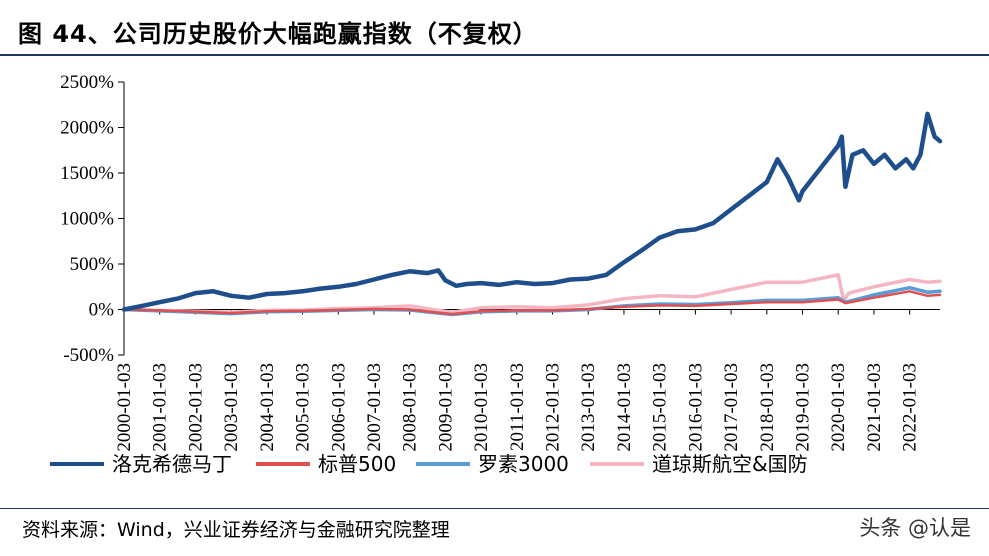 Image resolution: width=989 pixels, height=556 pixels. Describe the element at coordinates (231, 407) in the screenshot. I see `x-tick-label: 2003-01-03` at that location.